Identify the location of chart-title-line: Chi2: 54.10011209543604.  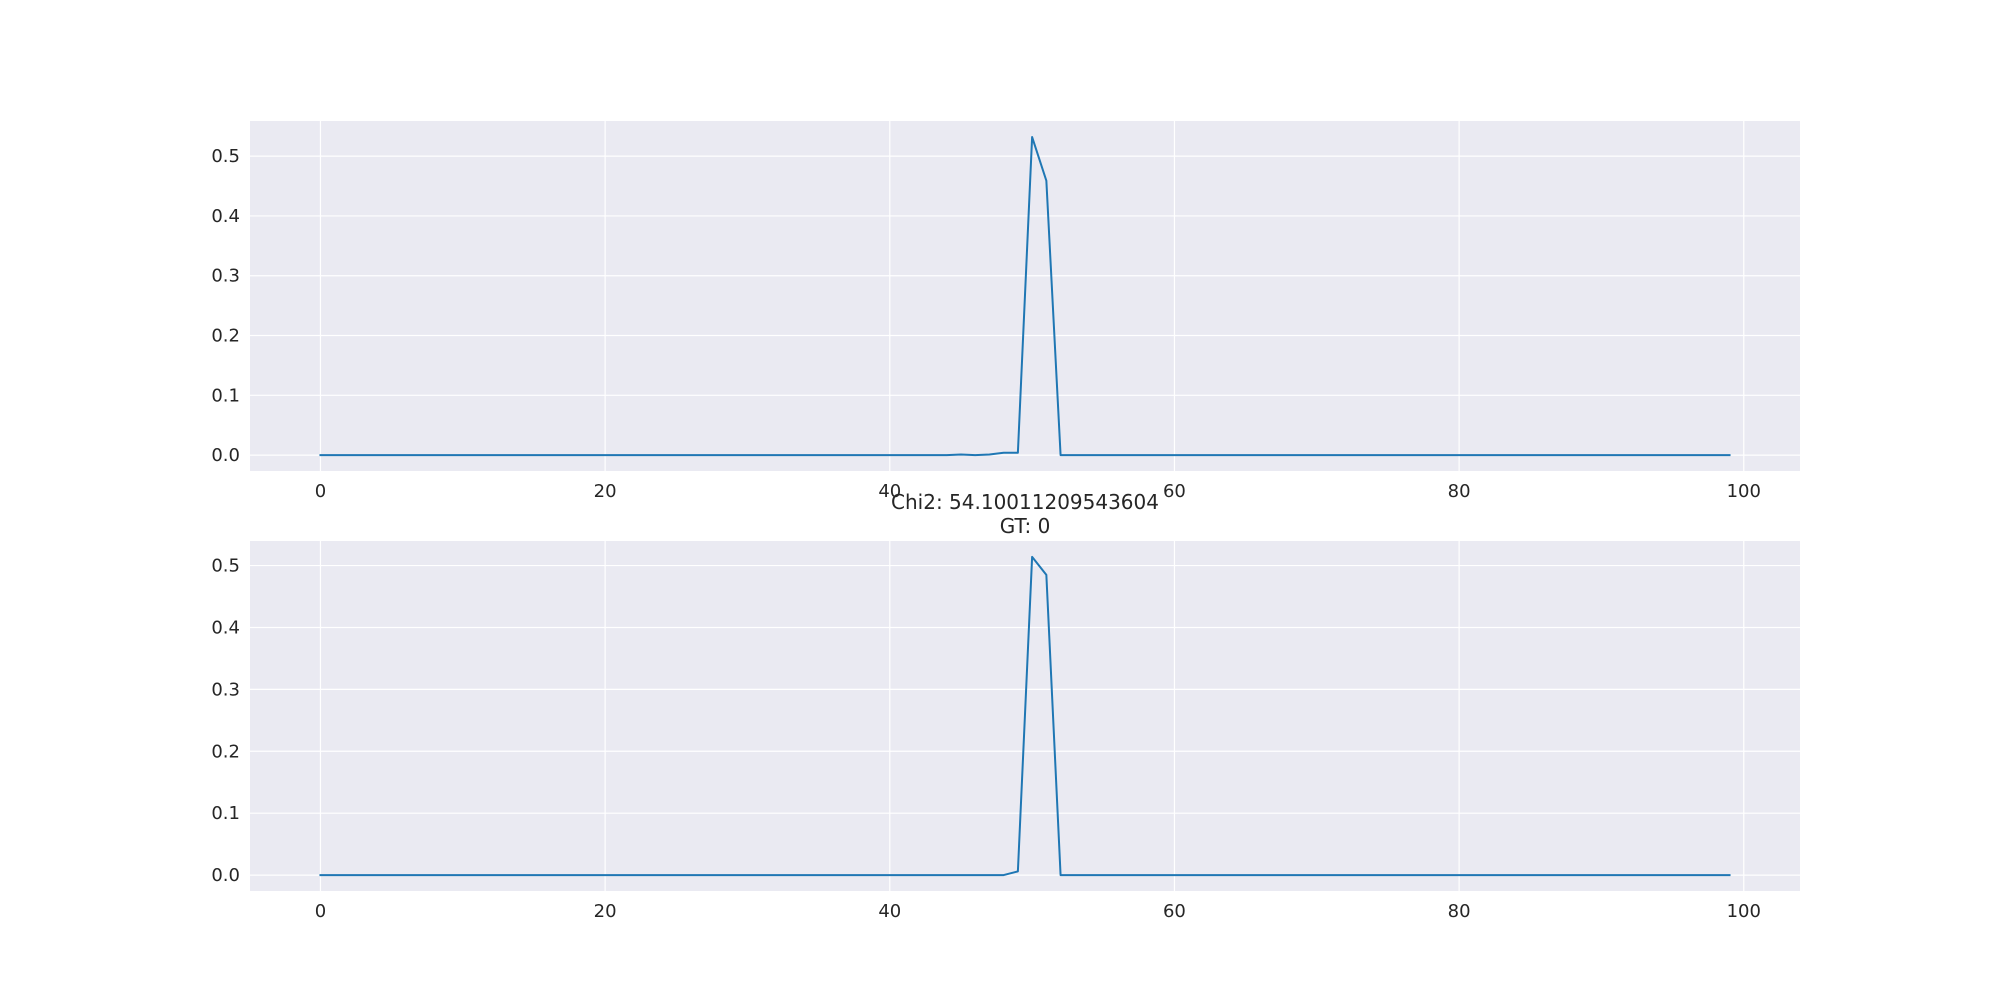
(1025, 502).